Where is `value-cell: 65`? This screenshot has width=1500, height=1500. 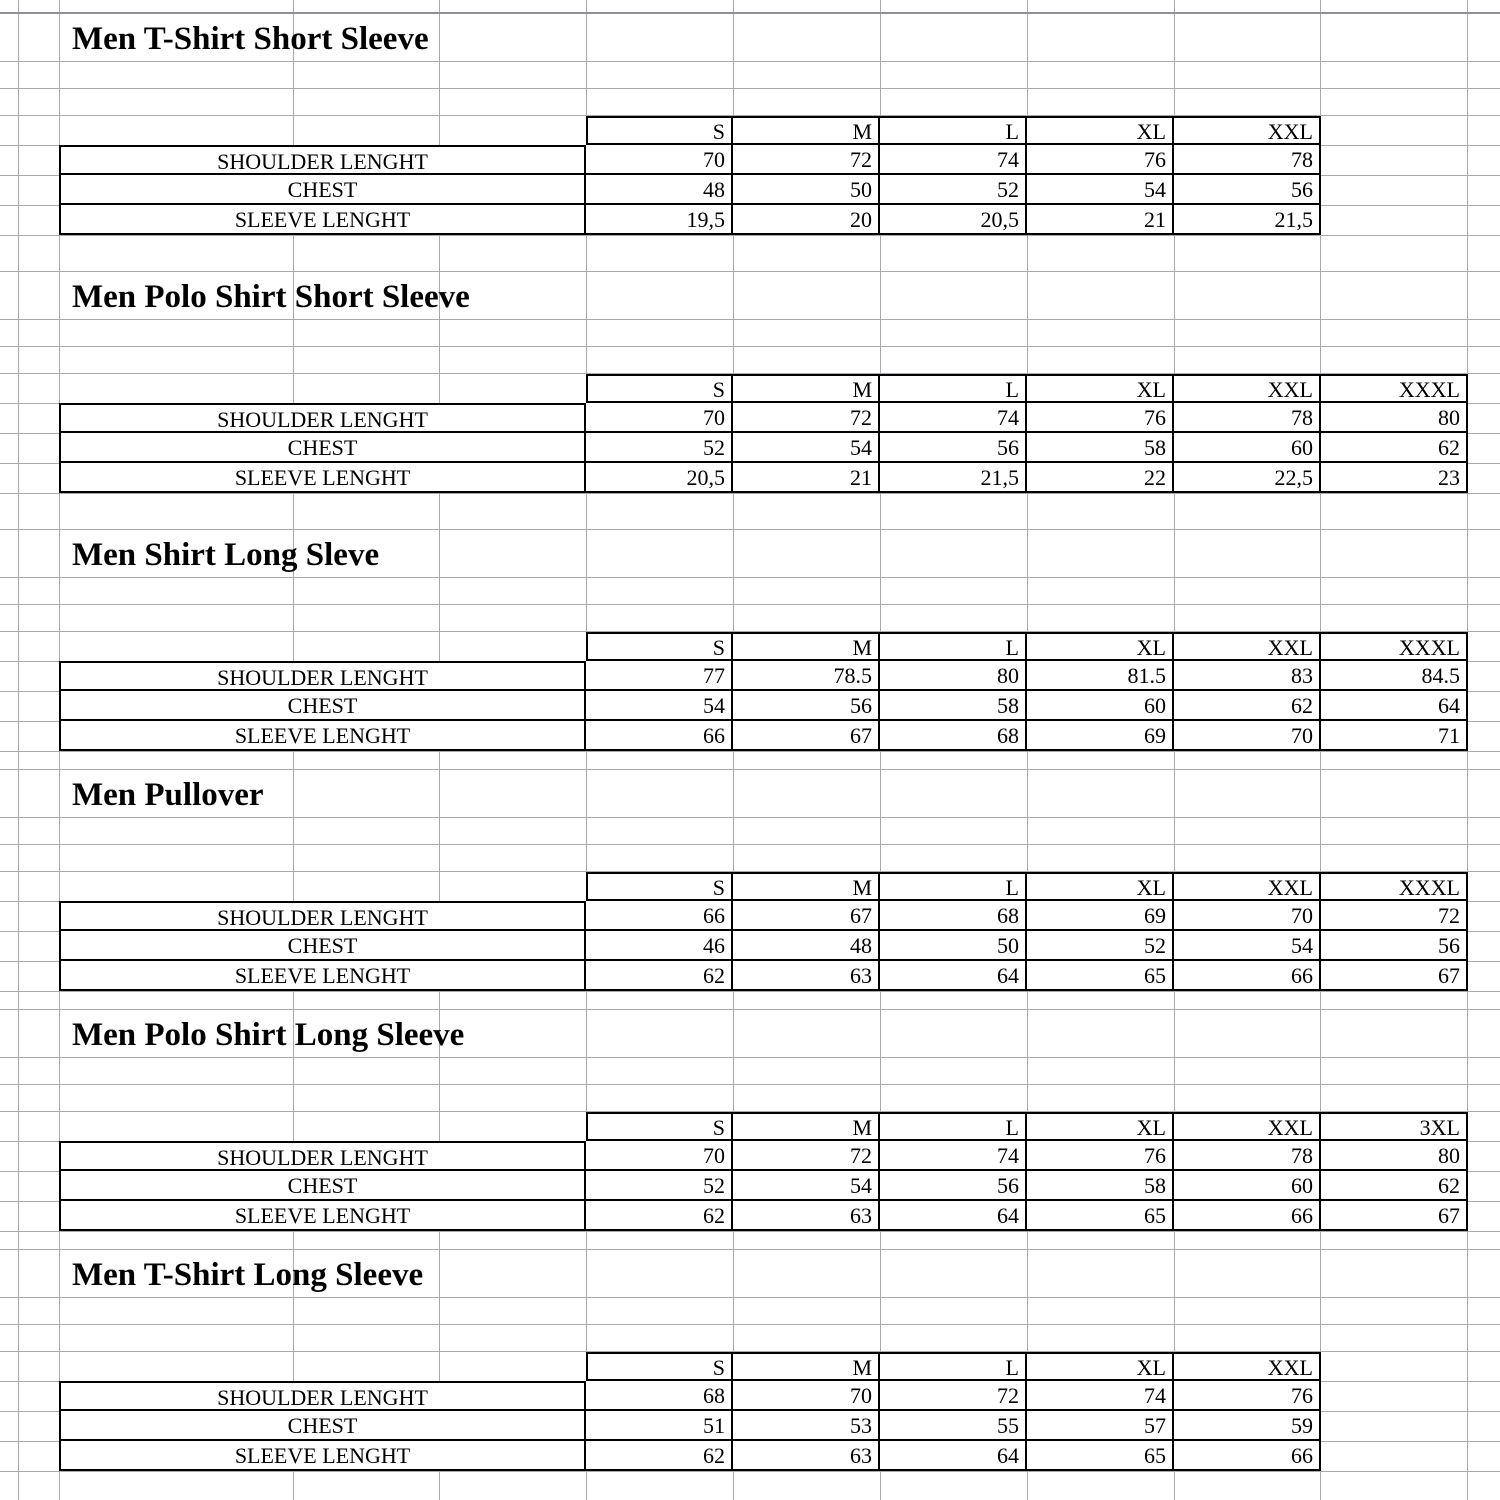 value-cell: 65 is located at coordinates (1100, 1456).